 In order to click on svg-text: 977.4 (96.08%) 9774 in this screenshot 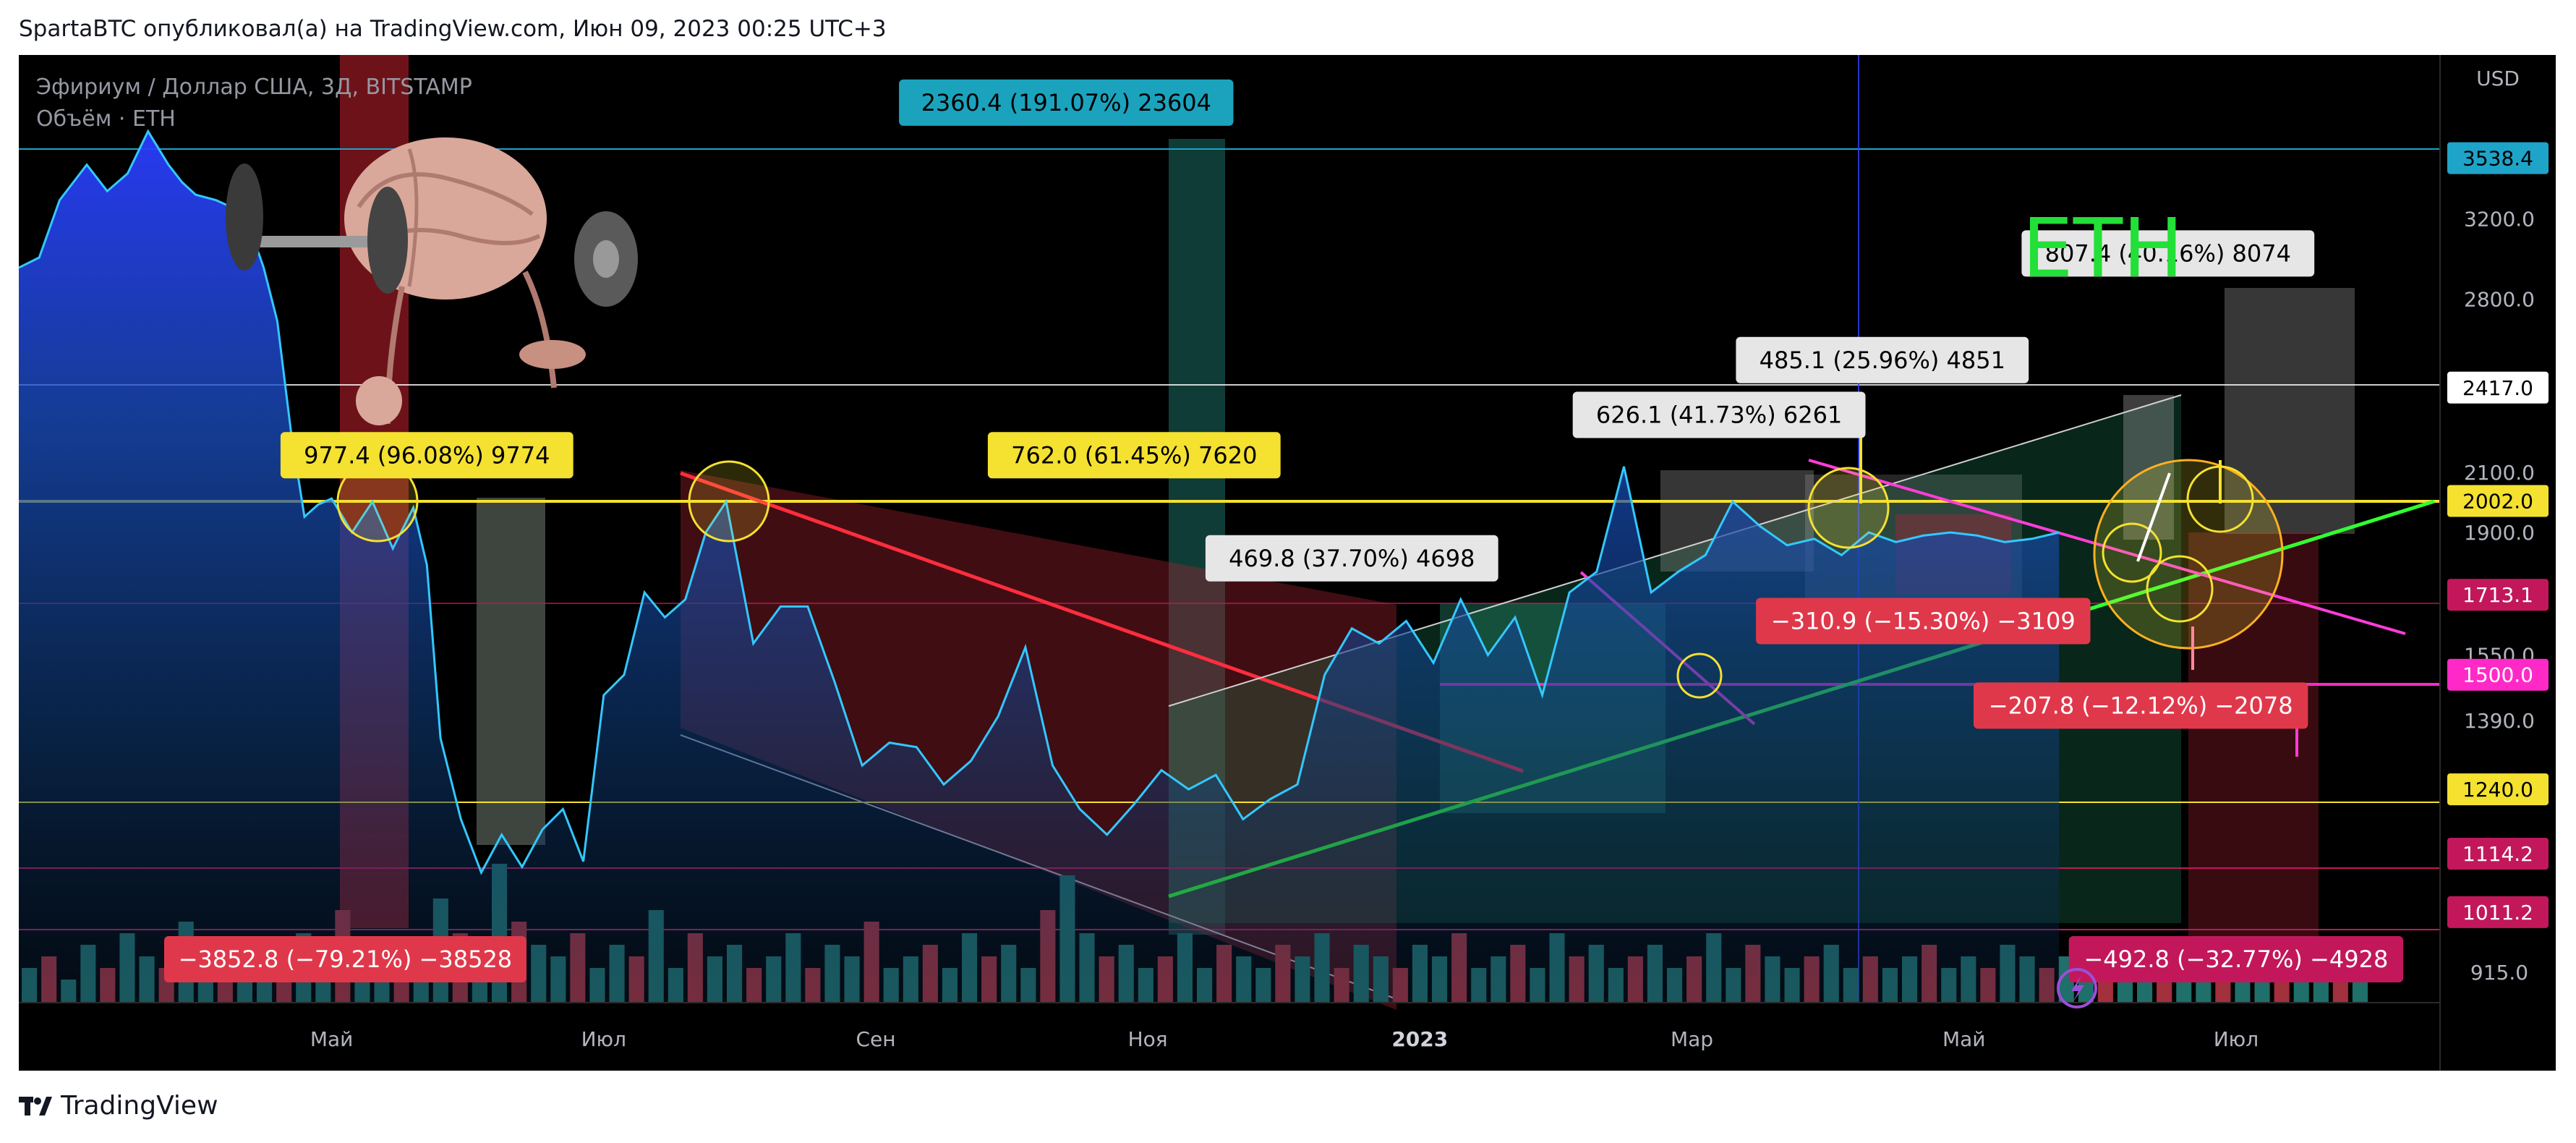, I will do `click(427, 455)`.